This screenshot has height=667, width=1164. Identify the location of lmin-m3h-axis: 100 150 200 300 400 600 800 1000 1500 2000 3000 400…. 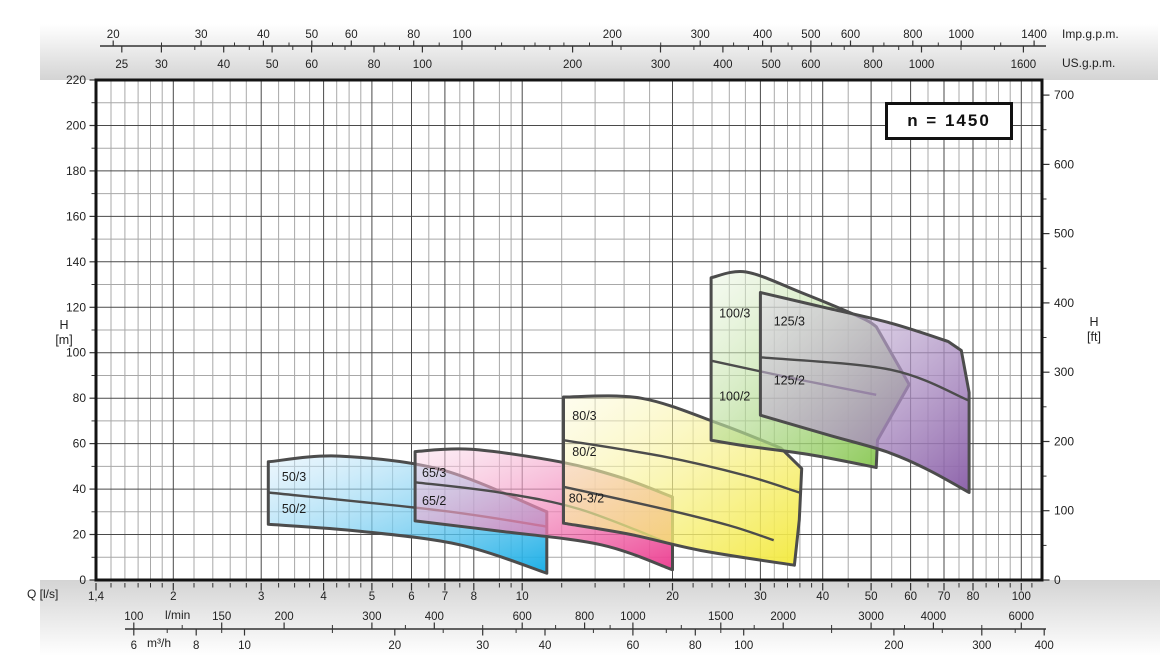
(589, 631).